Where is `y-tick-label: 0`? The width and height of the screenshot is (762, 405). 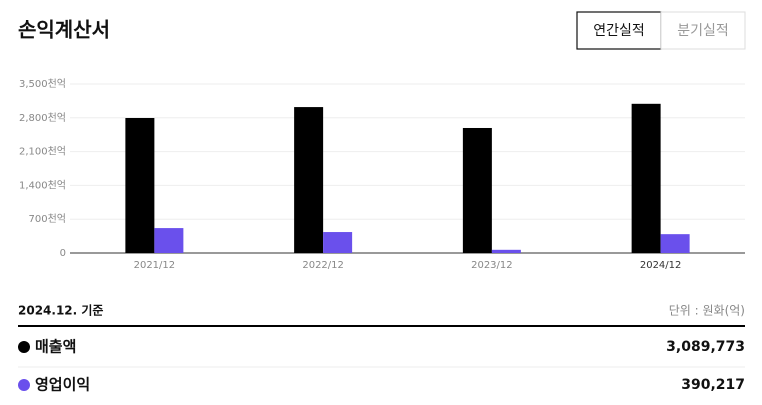 y-tick-label: 0 is located at coordinates (63, 253).